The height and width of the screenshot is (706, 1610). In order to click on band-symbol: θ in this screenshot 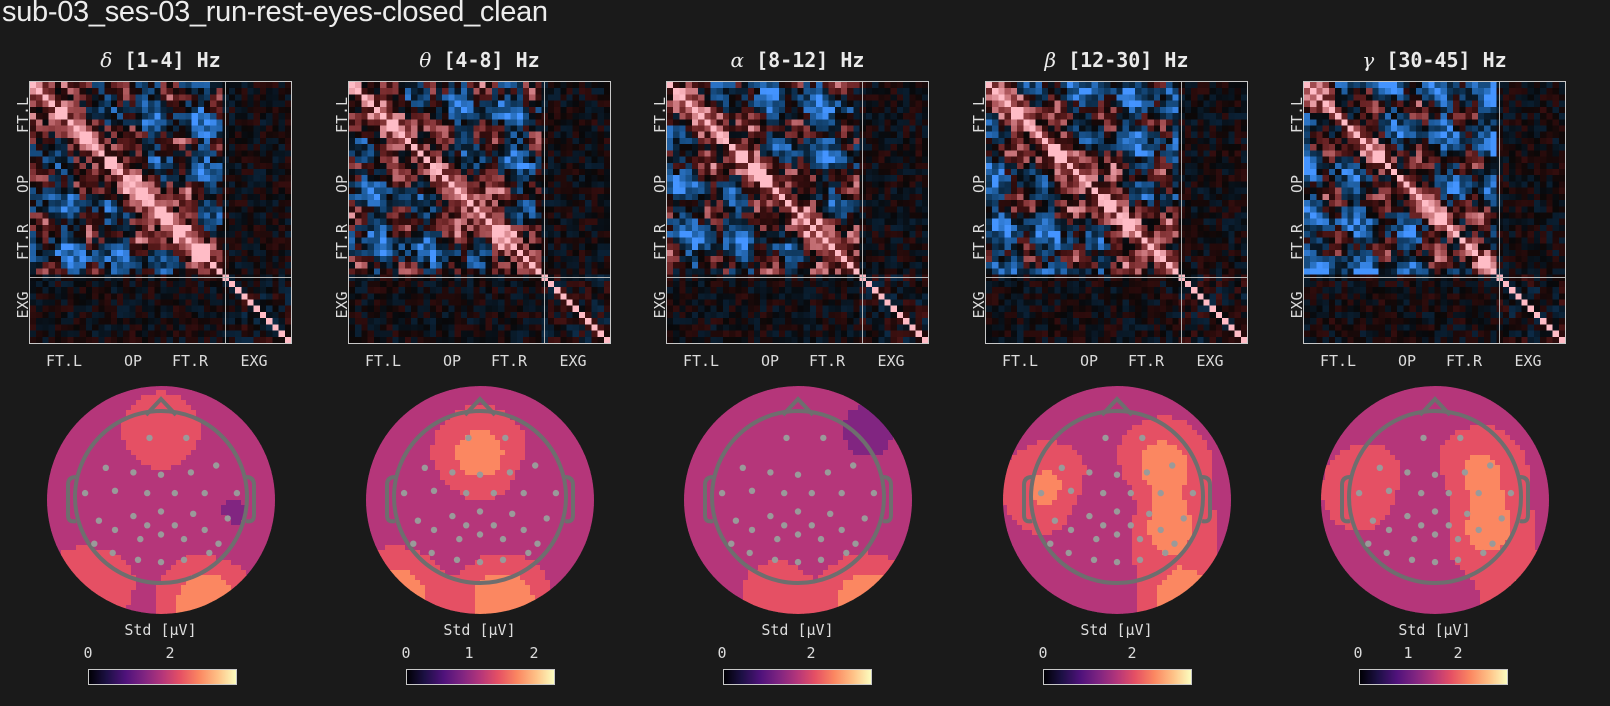, I will do `click(425, 60)`.